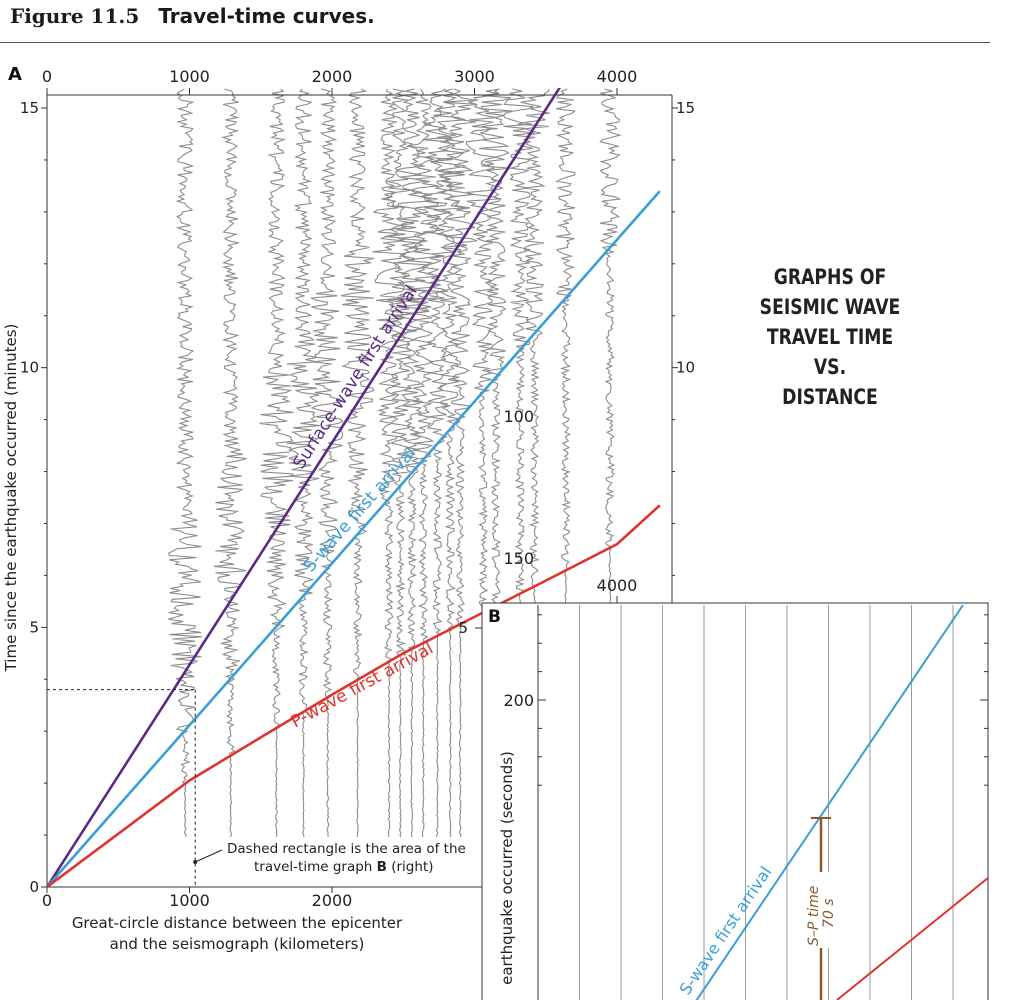  What do you see at coordinates (617, 76) in the screenshot?
I see `x-top-tick-label: 4000` at bounding box center [617, 76].